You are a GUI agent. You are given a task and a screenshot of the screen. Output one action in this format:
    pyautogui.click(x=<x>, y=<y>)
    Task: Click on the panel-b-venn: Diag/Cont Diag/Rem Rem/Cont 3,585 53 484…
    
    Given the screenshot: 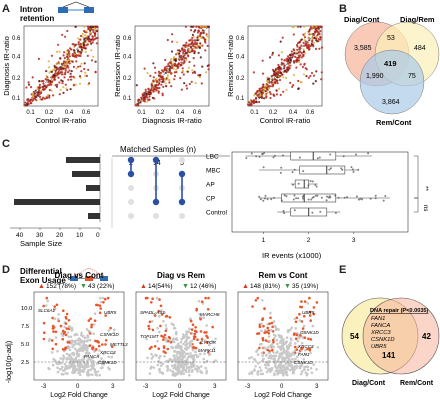 What is the action you would take?
    pyautogui.click(x=392, y=71)
    